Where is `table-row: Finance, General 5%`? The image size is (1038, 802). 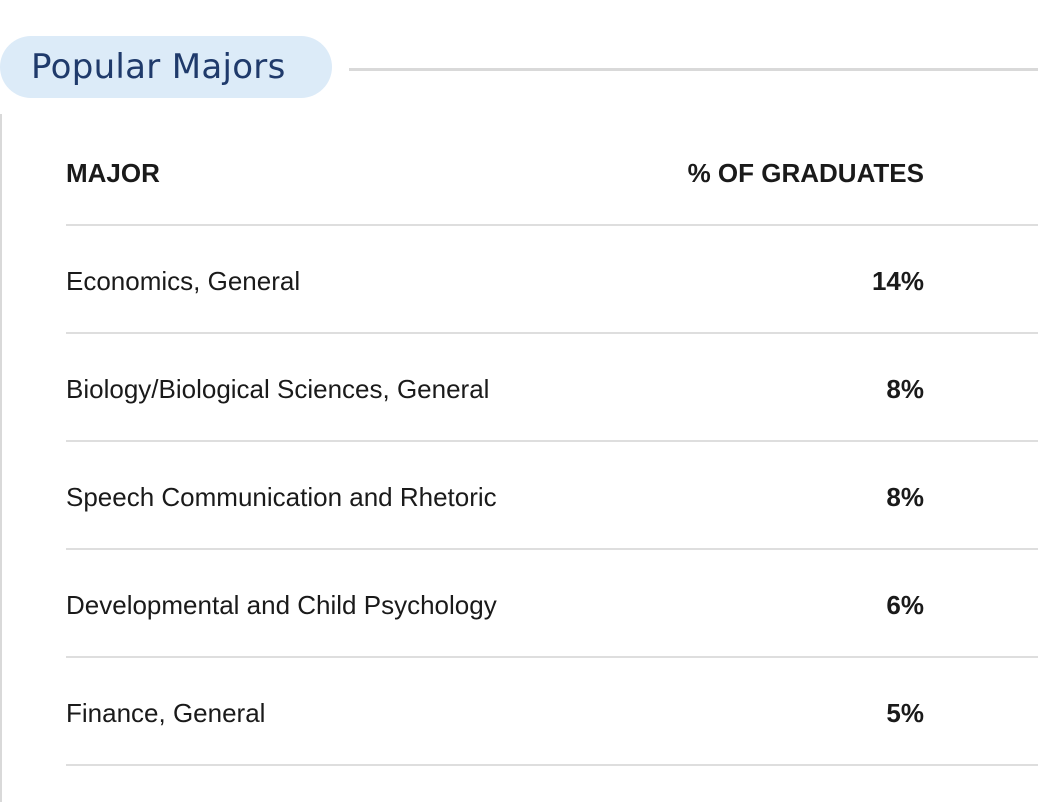 table-row: Finance, General 5% is located at coordinates (552, 712).